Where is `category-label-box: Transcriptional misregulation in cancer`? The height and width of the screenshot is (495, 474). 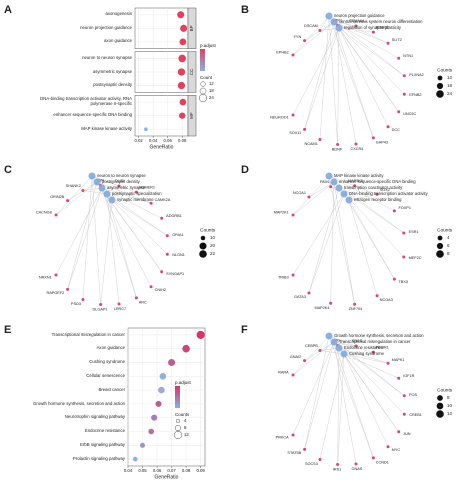
category-label-box: Transcriptional misregulation in cancer is located at coordinates (88, 334).